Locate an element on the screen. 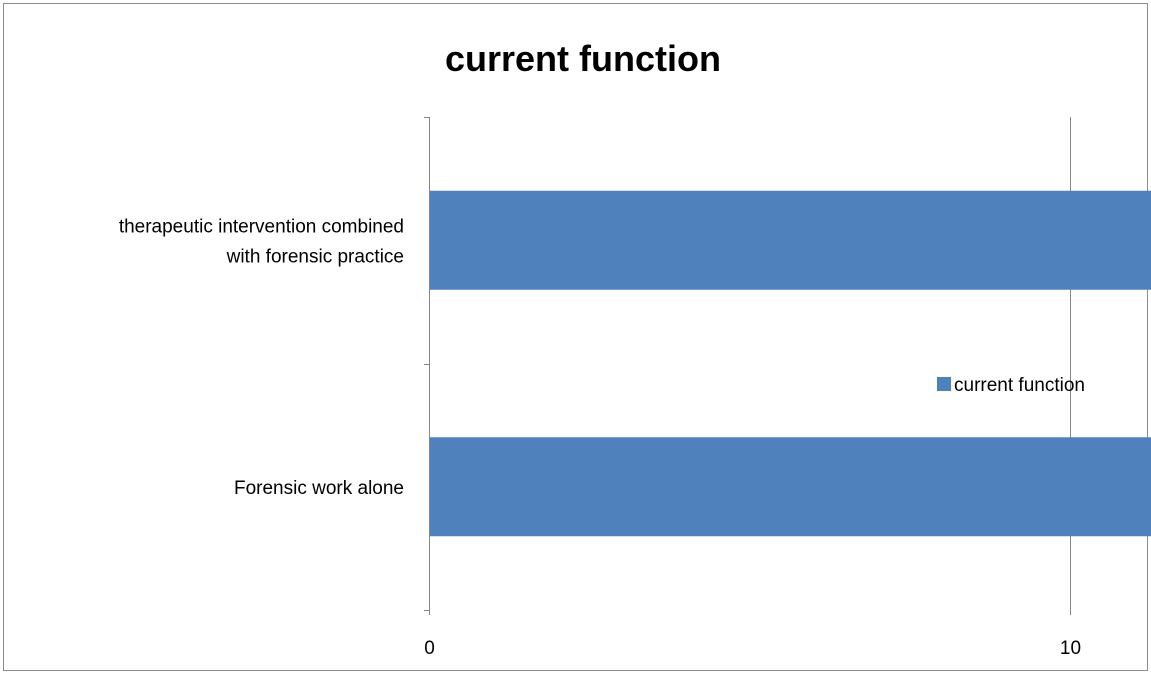 Image resolution: width=1151 pixels, height=679 pixels. legend: current function is located at coordinates (1011, 385).